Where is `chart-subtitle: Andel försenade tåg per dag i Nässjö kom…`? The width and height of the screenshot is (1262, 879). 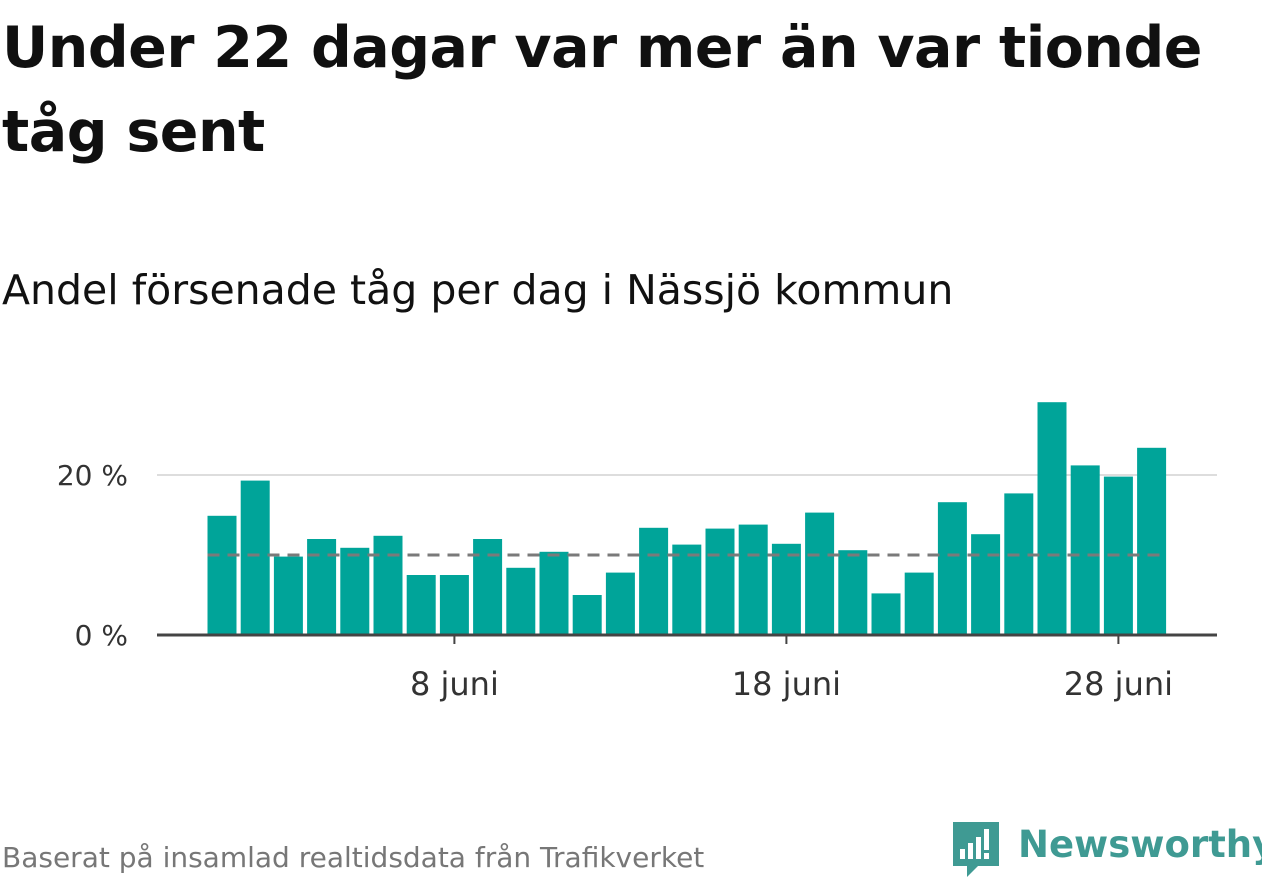 chart-subtitle: Andel försenade tåg per dag i Nässjö kom… is located at coordinates (478, 290).